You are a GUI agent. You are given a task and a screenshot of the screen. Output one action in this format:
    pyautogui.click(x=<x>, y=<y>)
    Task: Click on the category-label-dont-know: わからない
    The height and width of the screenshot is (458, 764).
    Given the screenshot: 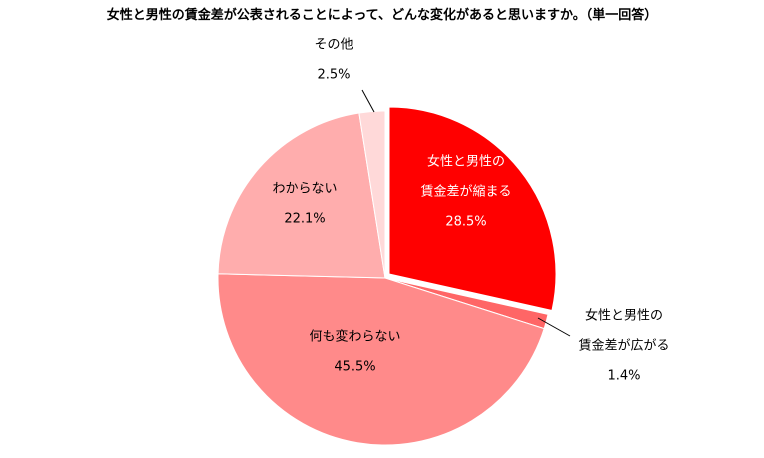 What is the action you would take?
    pyautogui.click(x=304, y=189)
    